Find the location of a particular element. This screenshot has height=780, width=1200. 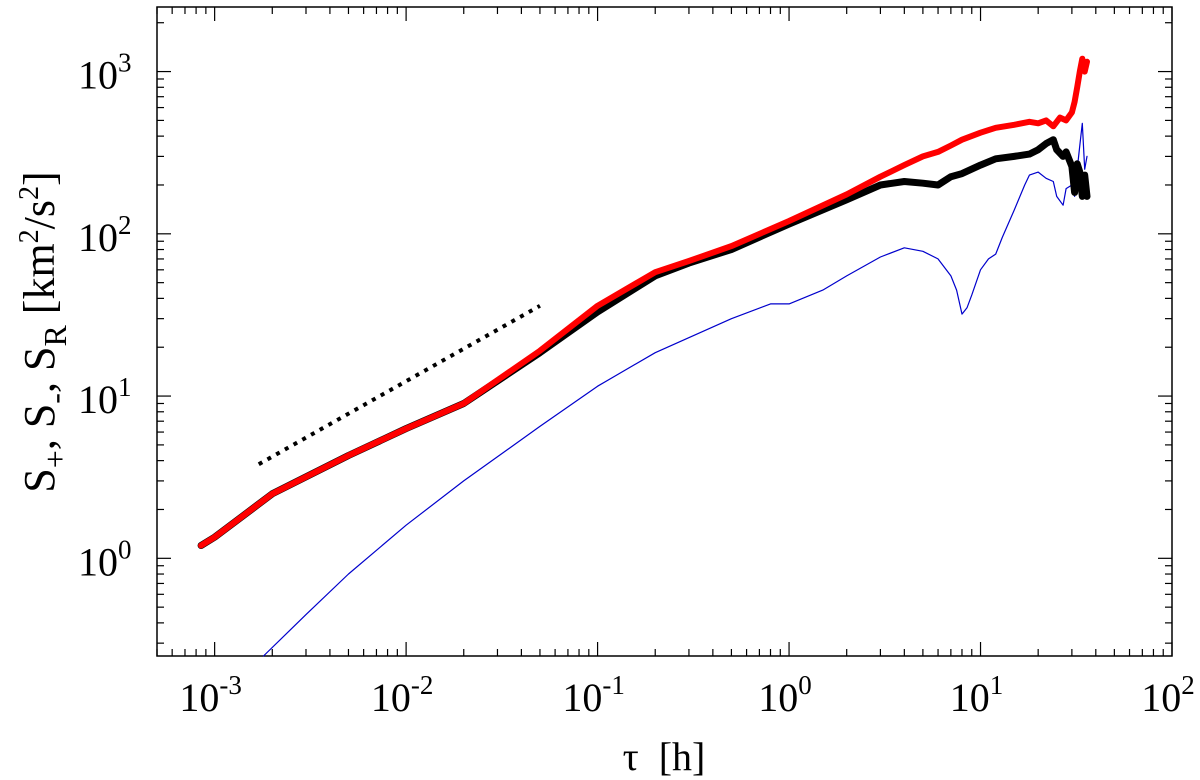

x-tick-label: 10¹ is located at coordinates (977, 695).